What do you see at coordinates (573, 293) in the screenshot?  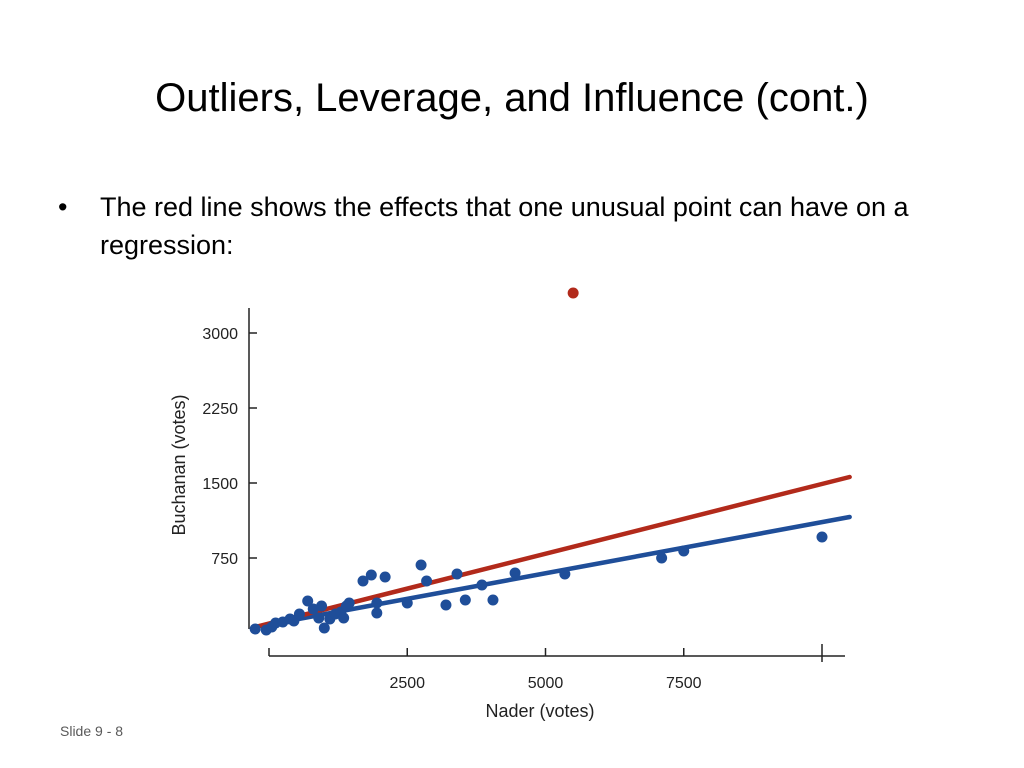 I see `outlier-point` at bounding box center [573, 293].